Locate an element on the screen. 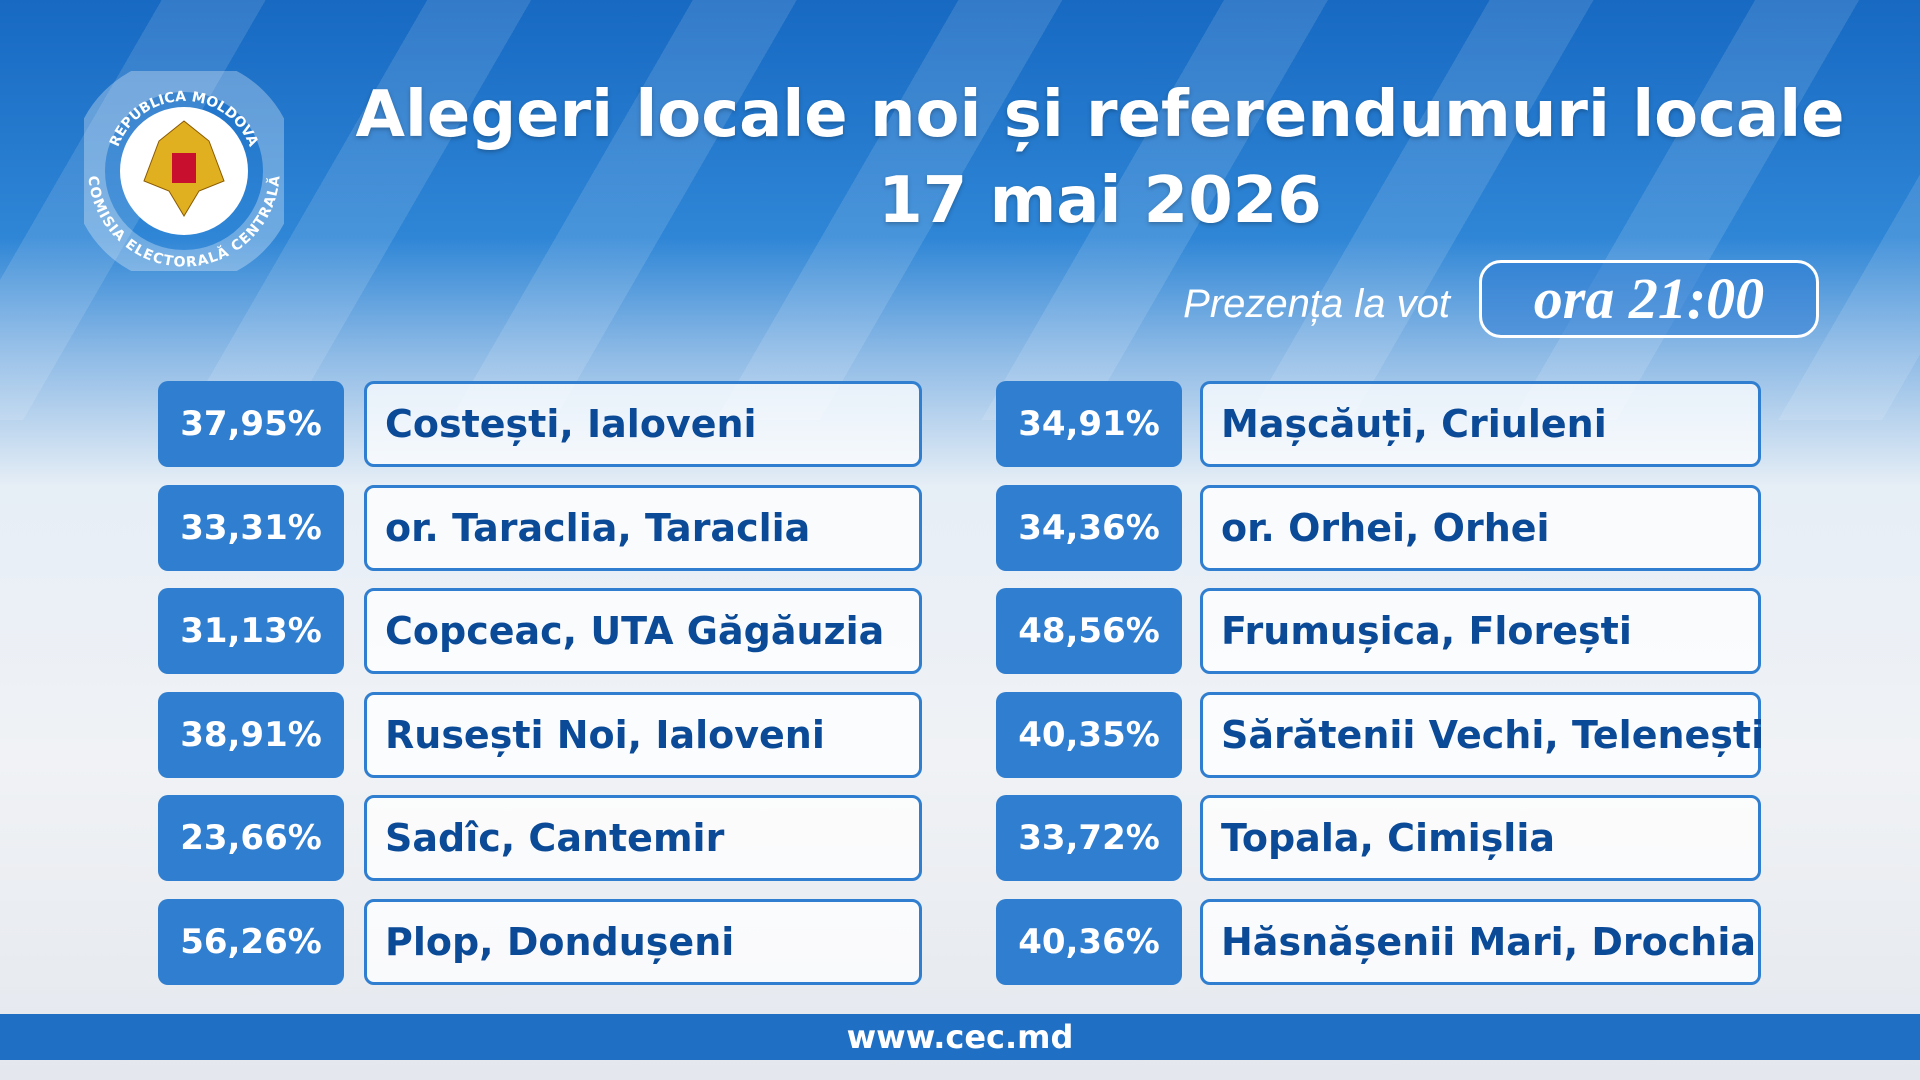  logo-shield is located at coordinates (184, 168).